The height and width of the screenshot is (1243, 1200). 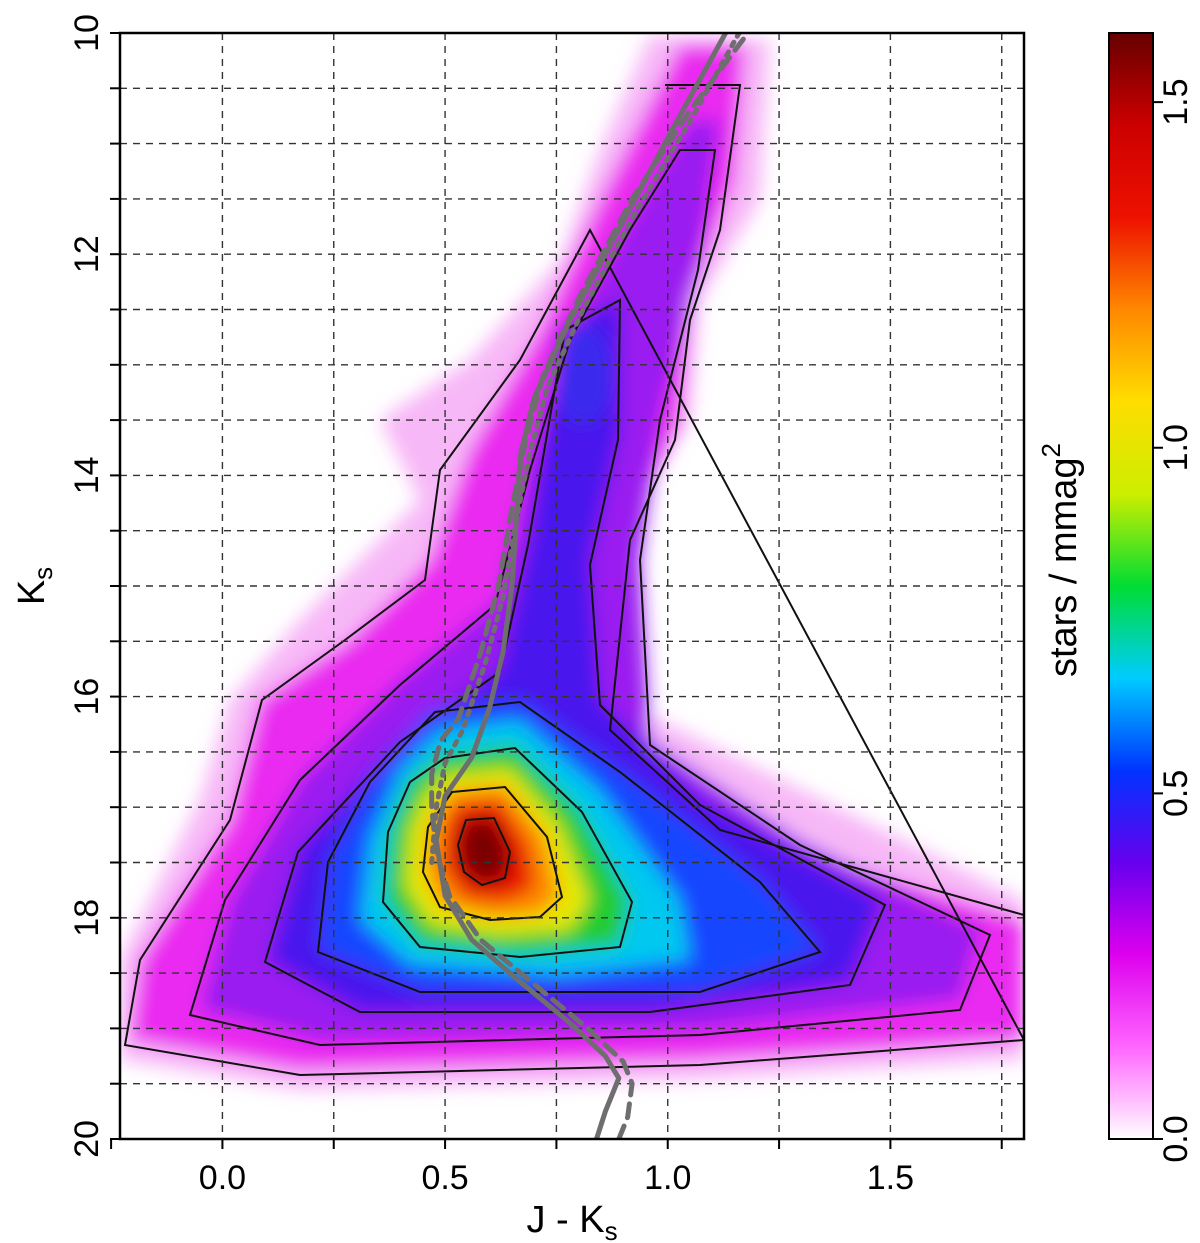 I want to click on y-tick-label: 16, so click(x=87, y=697).